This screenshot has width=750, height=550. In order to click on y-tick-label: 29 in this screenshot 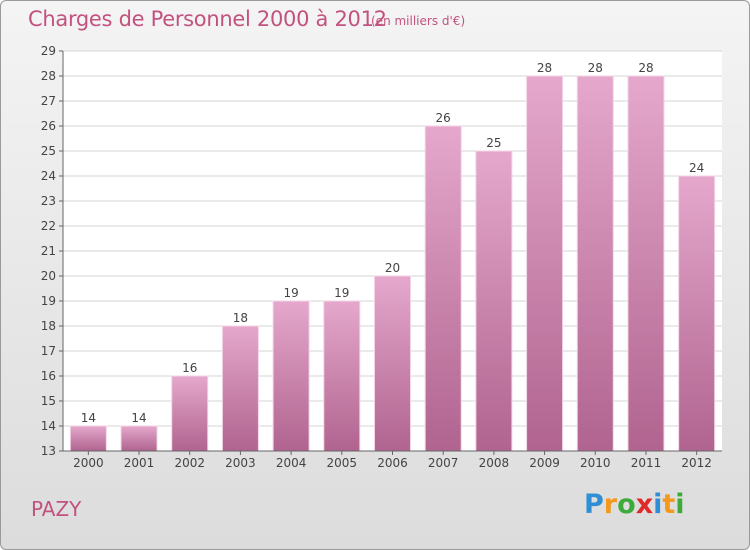, I will do `click(48, 51)`.